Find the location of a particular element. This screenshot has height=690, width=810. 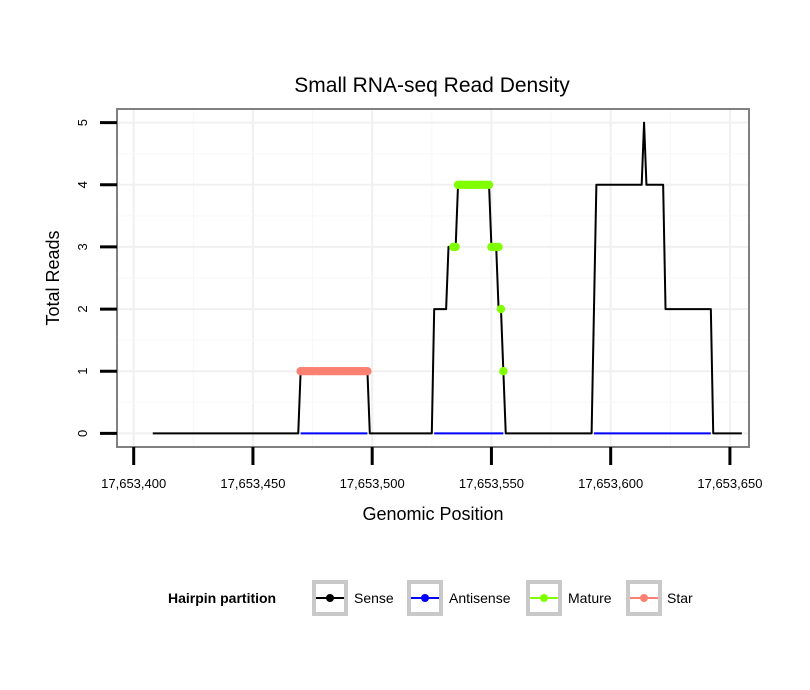

legend-label-antisense: Antisense is located at coordinates (480, 598).